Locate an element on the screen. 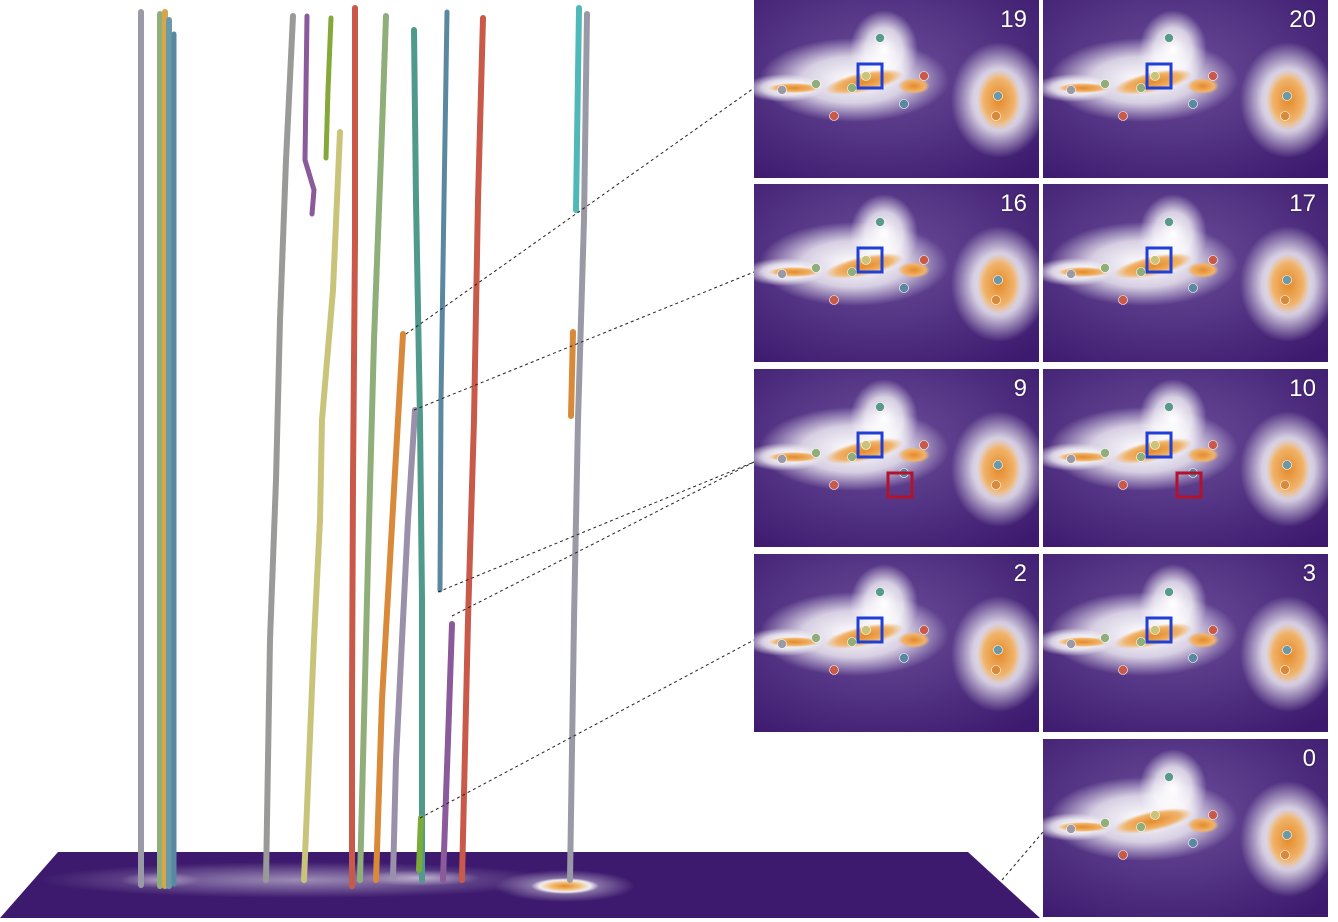 This screenshot has width=1338, height=922. timestep-label: 20 is located at coordinates (1302, 19).